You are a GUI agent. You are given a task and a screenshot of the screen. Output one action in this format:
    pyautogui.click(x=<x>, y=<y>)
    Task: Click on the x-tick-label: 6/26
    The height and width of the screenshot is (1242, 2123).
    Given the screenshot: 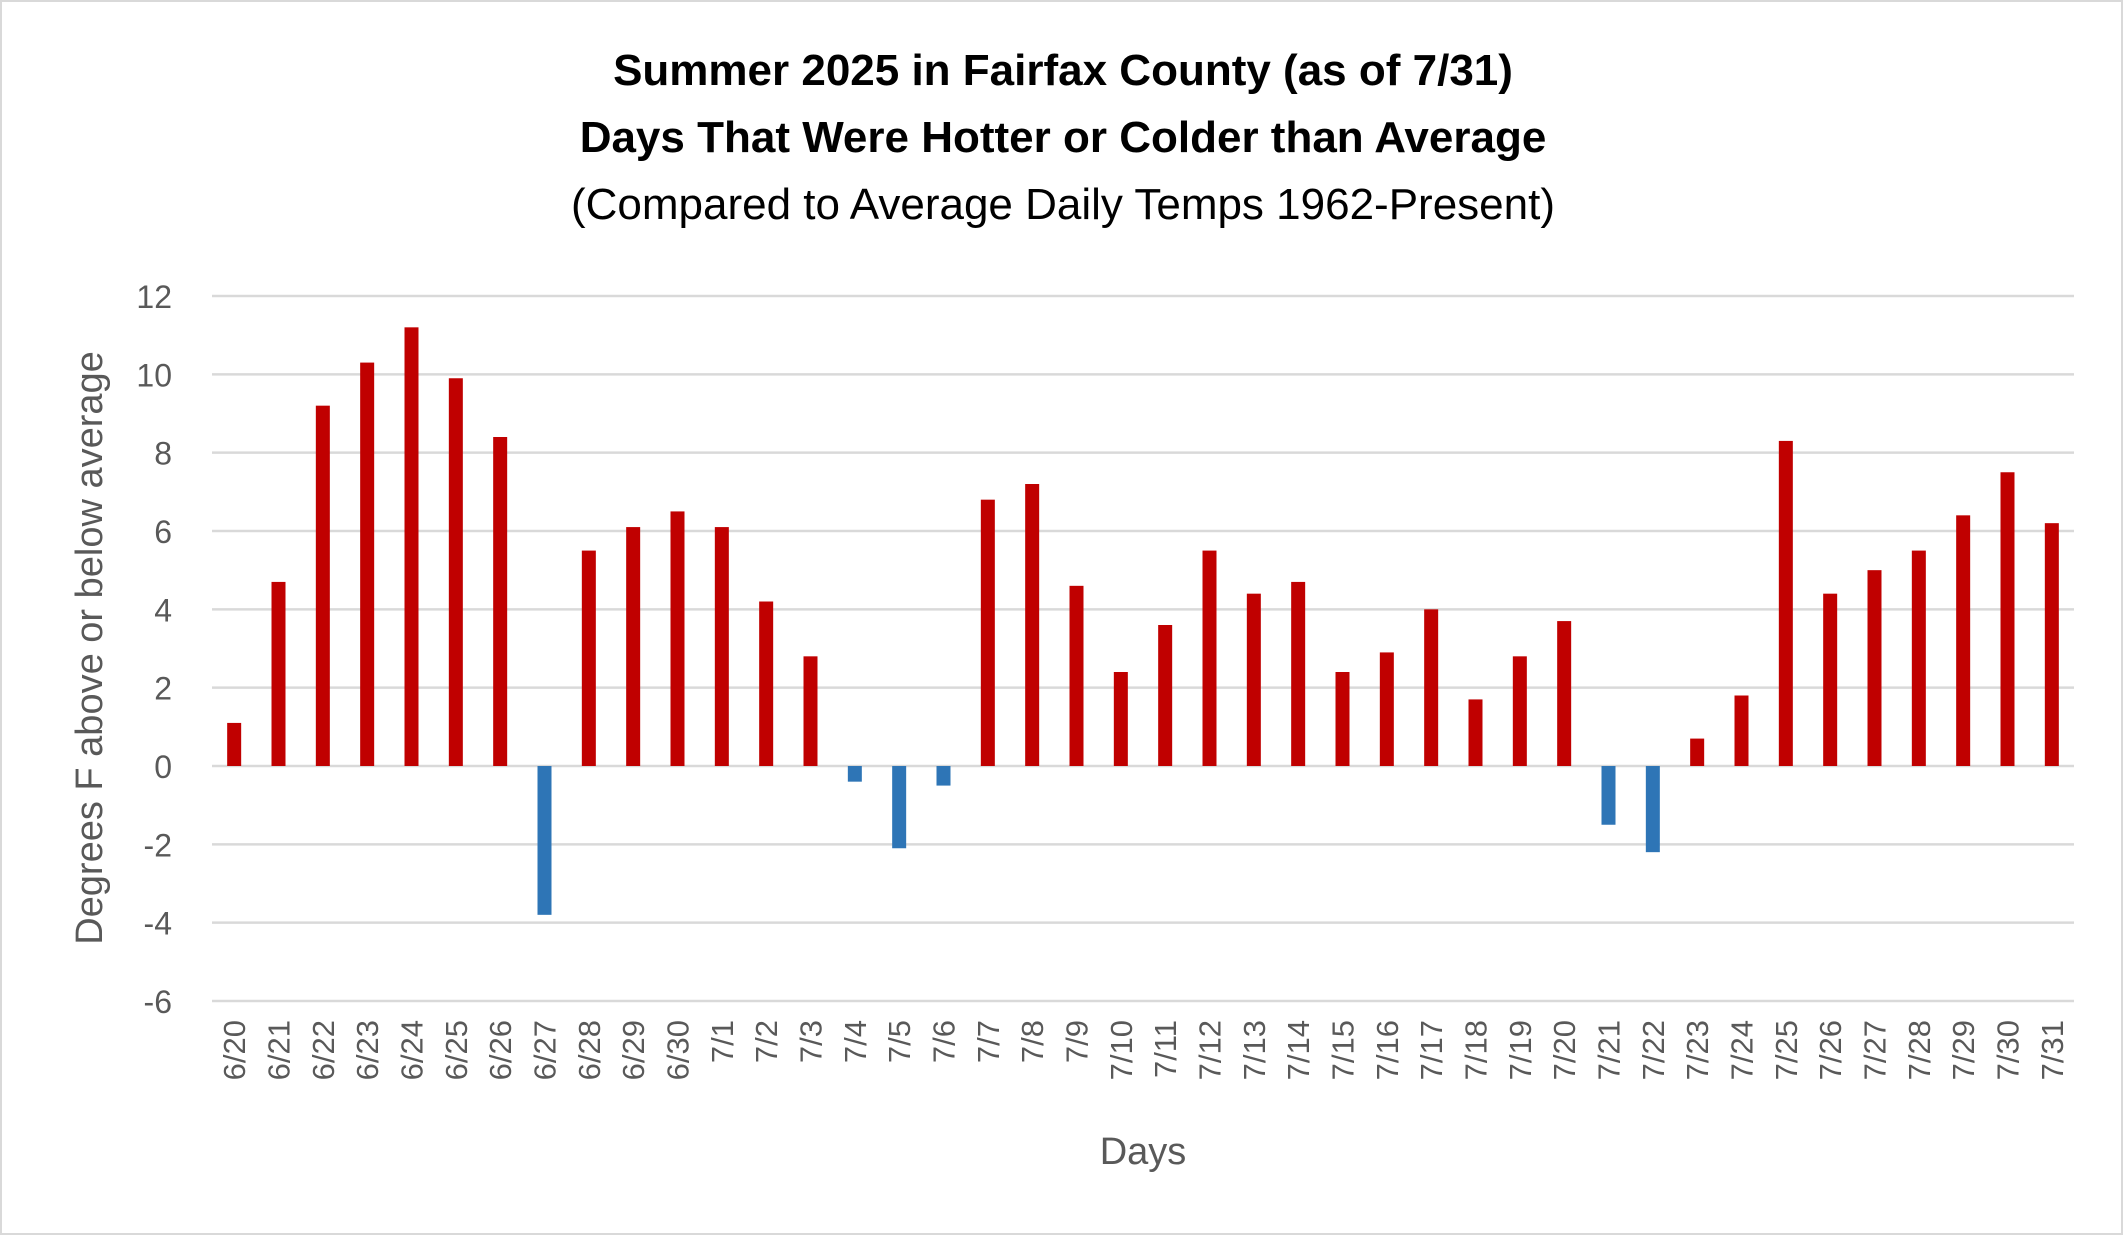 What is the action you would take?
    pyautogui.click(x=500, y=1050)
    